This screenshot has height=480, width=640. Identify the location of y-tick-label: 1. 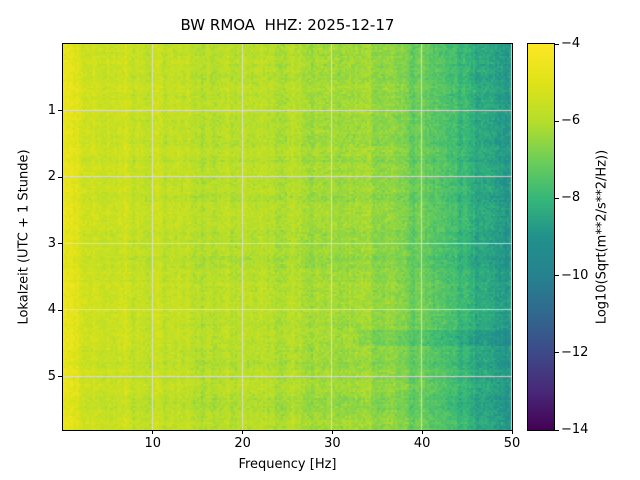
(51, 110).